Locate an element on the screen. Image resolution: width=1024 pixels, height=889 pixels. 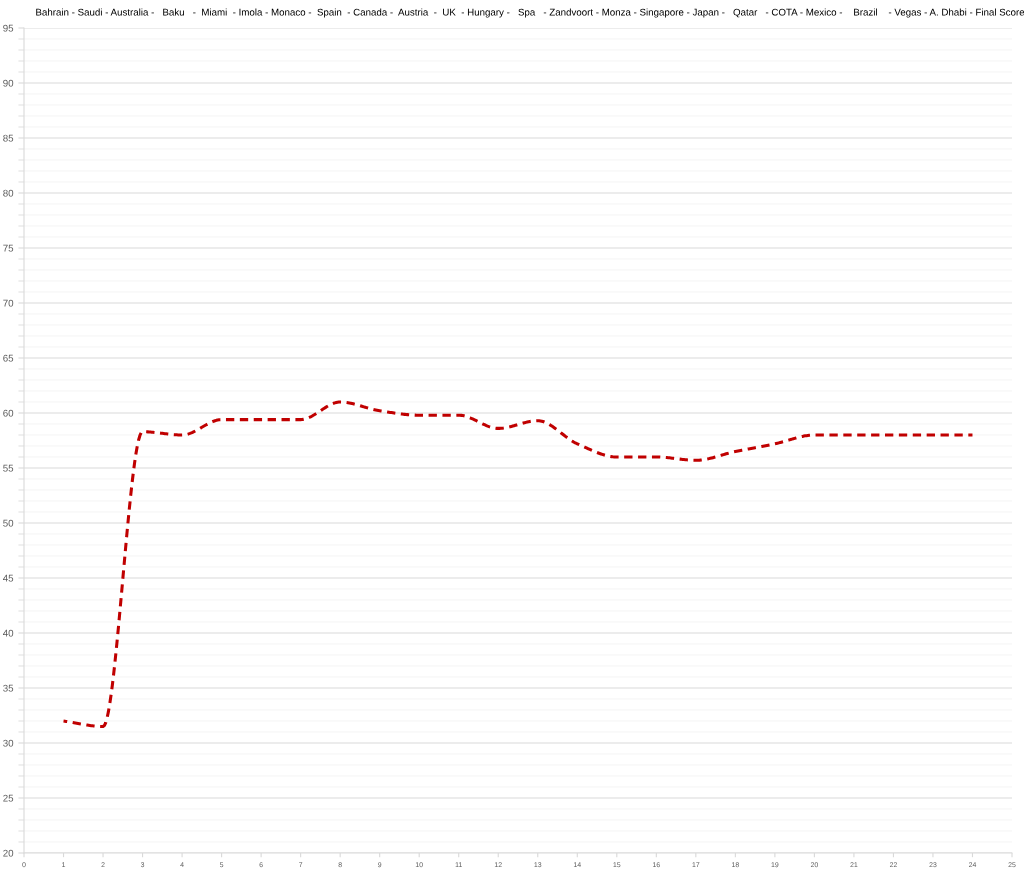
y-tick-label: 40 is located at coordinates (8, 633).